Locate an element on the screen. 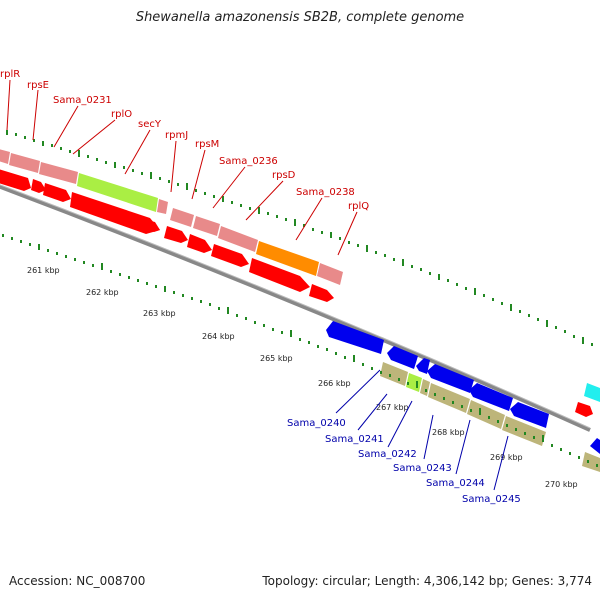 The height and width of the screenshot is (600, 600). gene-label-rpsE: rpsE is located at coordinates (38, 85).